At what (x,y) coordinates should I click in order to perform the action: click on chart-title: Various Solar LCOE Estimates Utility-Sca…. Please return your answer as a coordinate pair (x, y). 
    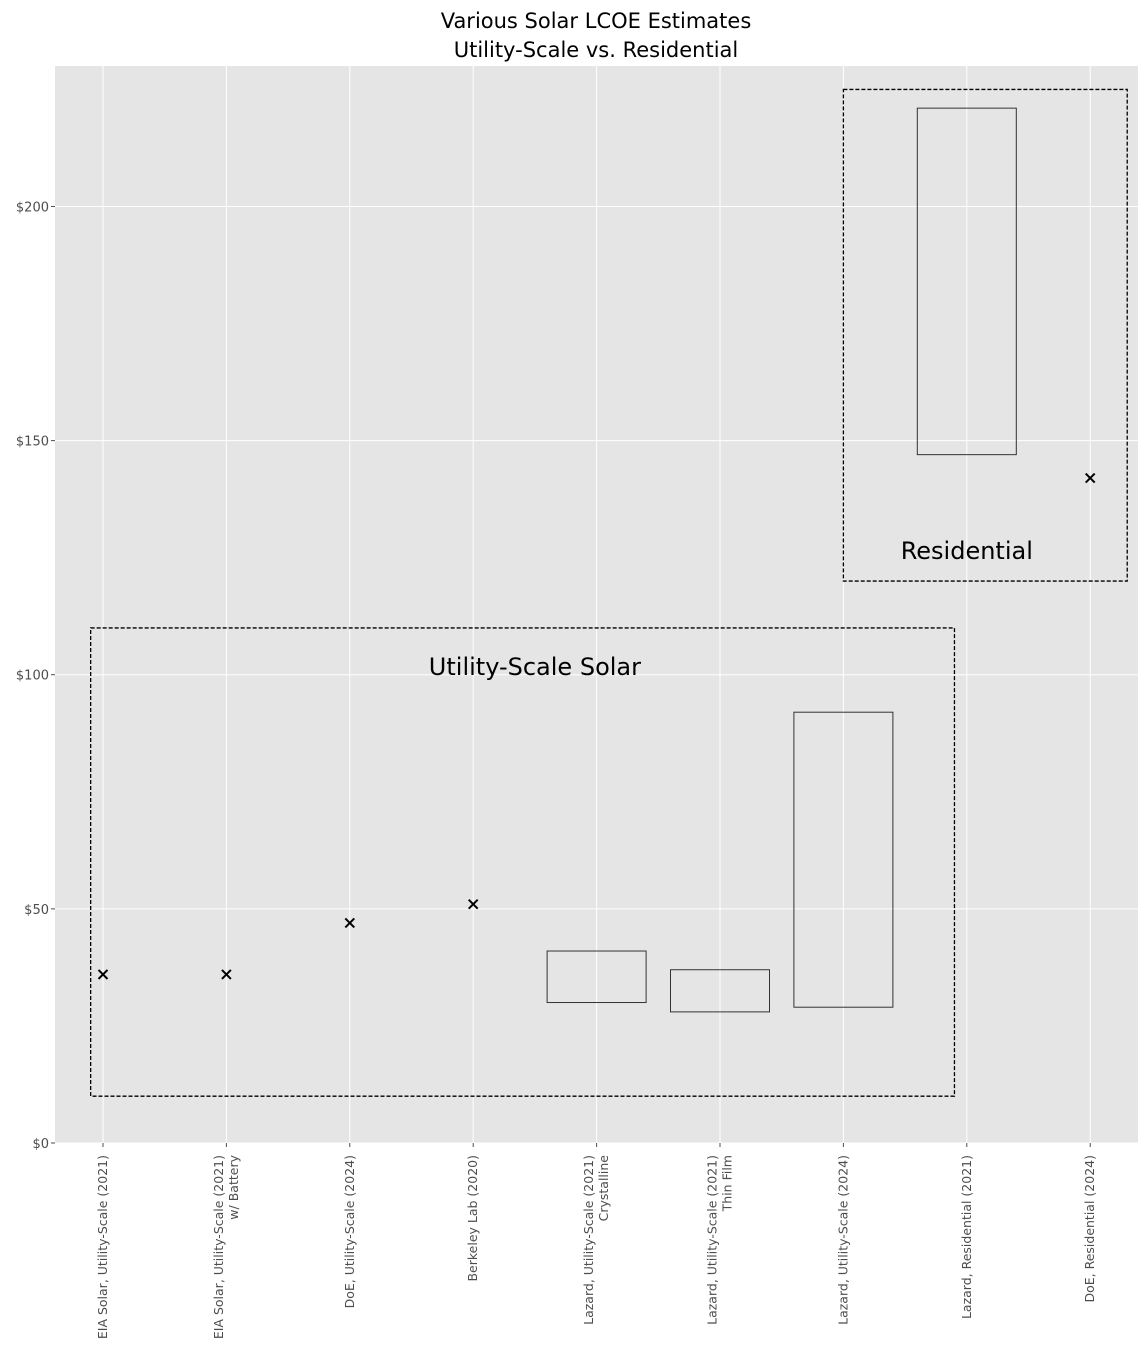
    Looking at the image, I should click on (596, 35).